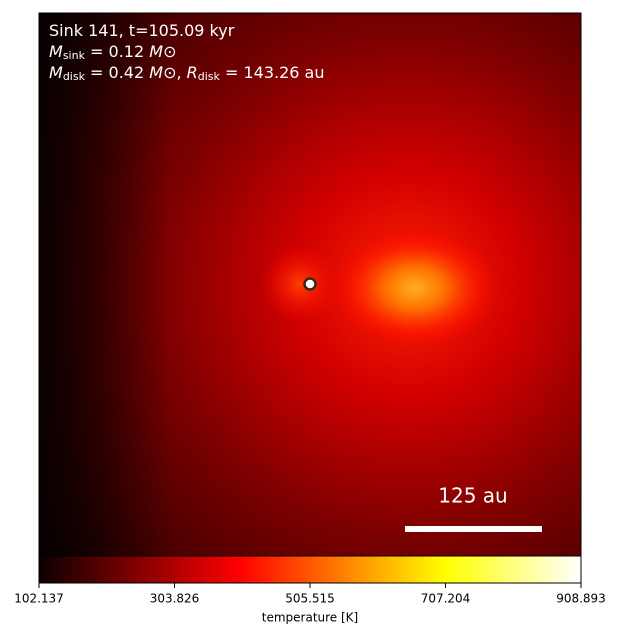 The height and width of the screenshot is (640, 619). I want to click on annotation-line: Mdisk = 0.42 M⊙, Rdisk = 143.26 au, so click(187, 73).